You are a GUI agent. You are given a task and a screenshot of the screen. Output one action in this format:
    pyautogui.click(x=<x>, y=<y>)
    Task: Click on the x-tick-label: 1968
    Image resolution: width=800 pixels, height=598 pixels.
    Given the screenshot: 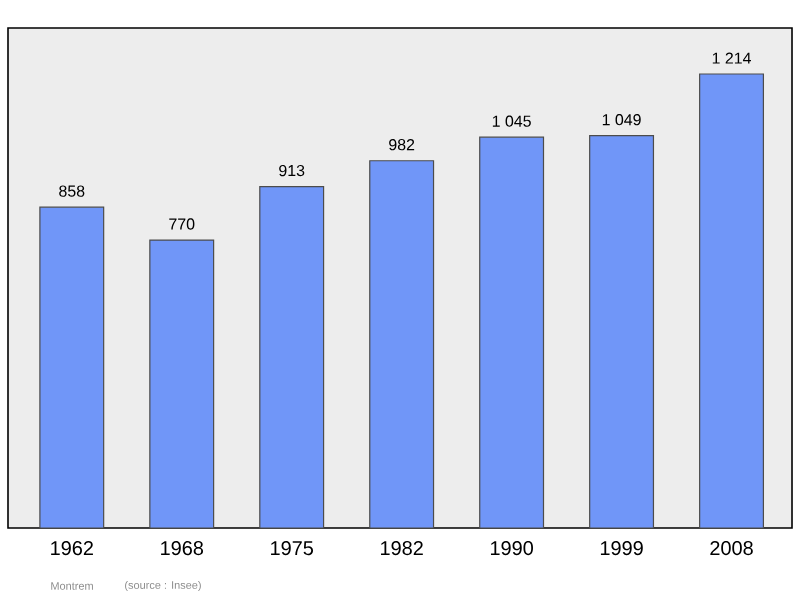 What is the action you would take?
    pyautogui.click(x=182, y=548)
    